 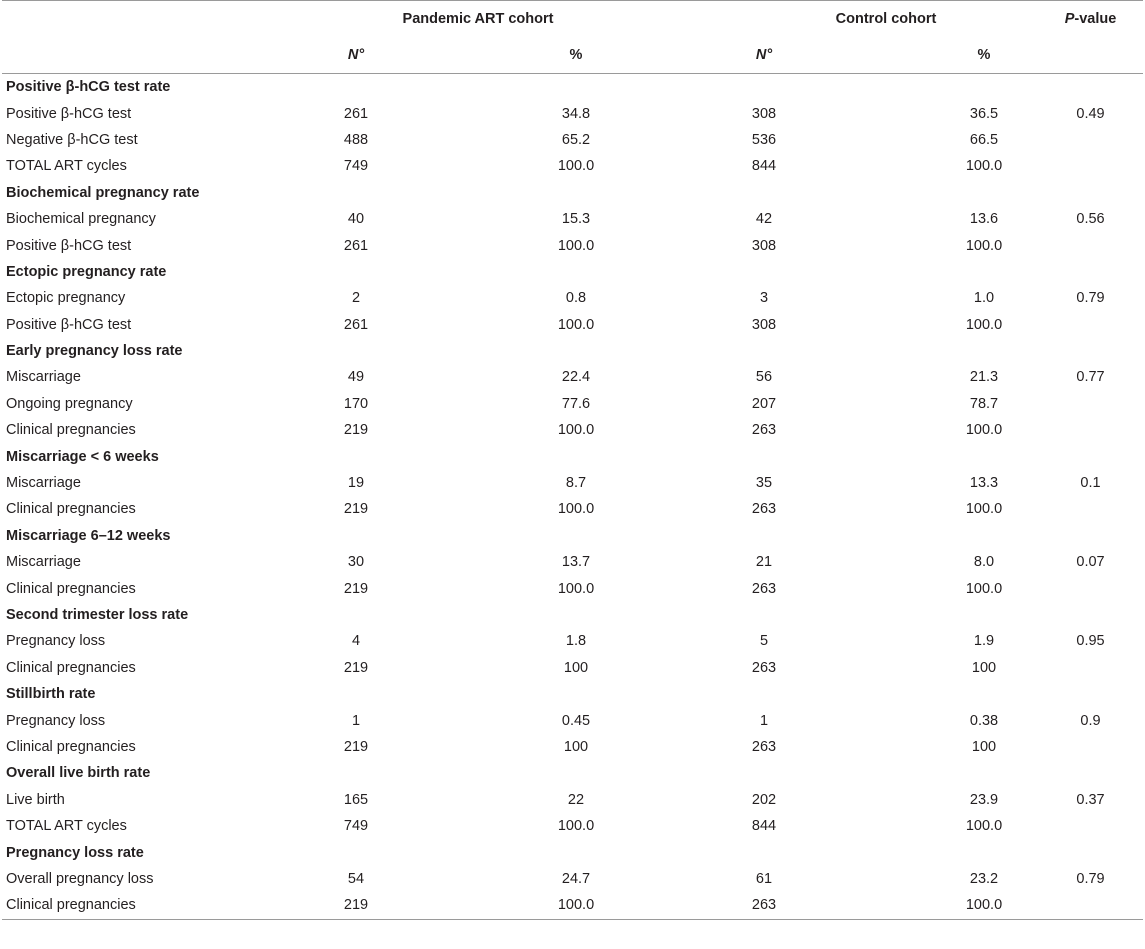 What do you see at coordinates (572, 430) in the screenshot?
I see `table-row: Clinical pregnancies 219 100.0 263 100.0` at bounding box center [572, 430].